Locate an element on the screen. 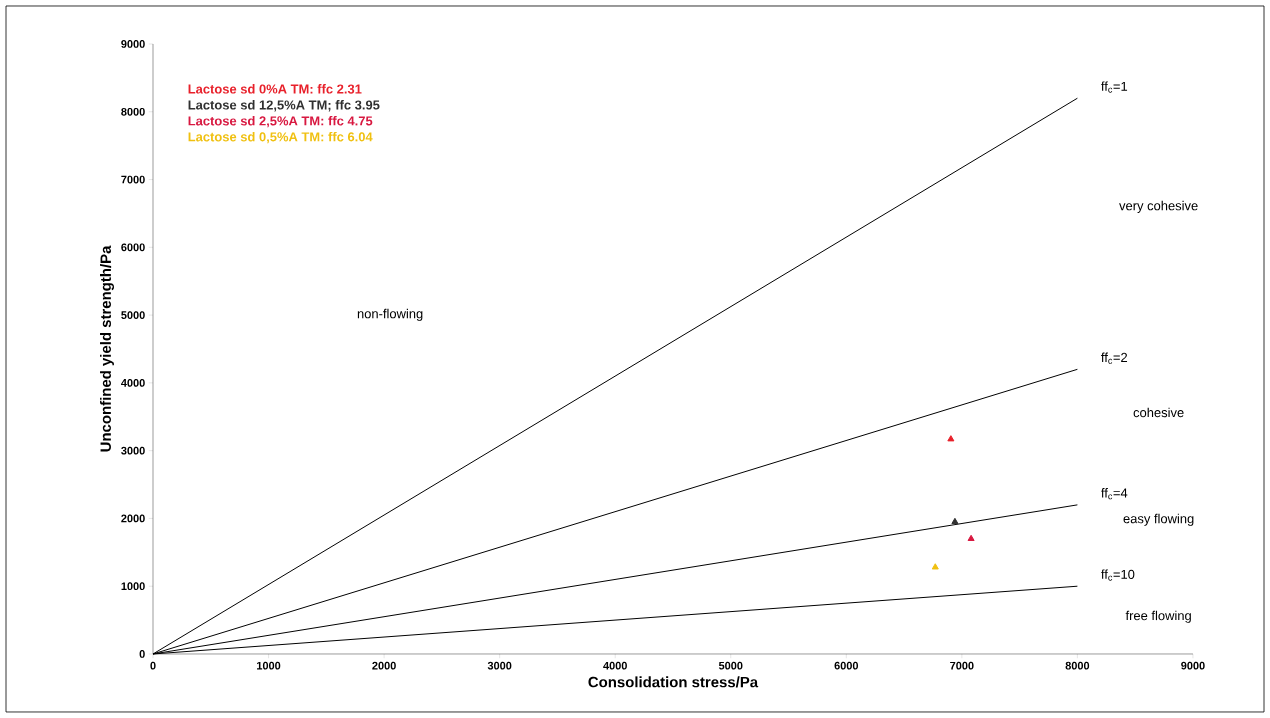 Image resolution: width=1270 pixels, height=718 pixels. x-tick-label: 8000 is located at coordinates (1077, 665).